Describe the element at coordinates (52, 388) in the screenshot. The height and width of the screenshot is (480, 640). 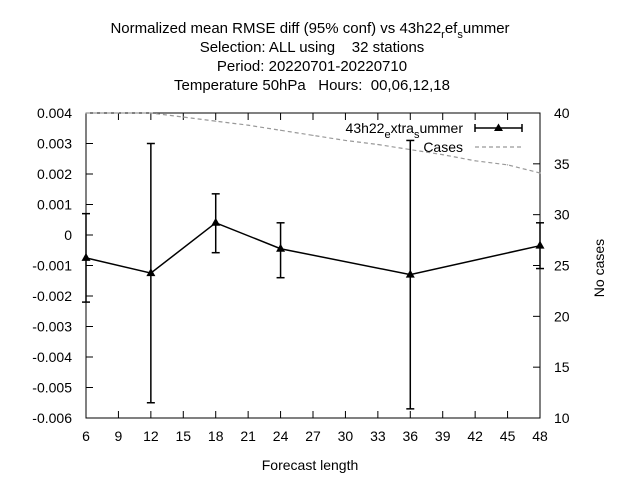
I see `y-left-tick-label: -0.005` at that location.